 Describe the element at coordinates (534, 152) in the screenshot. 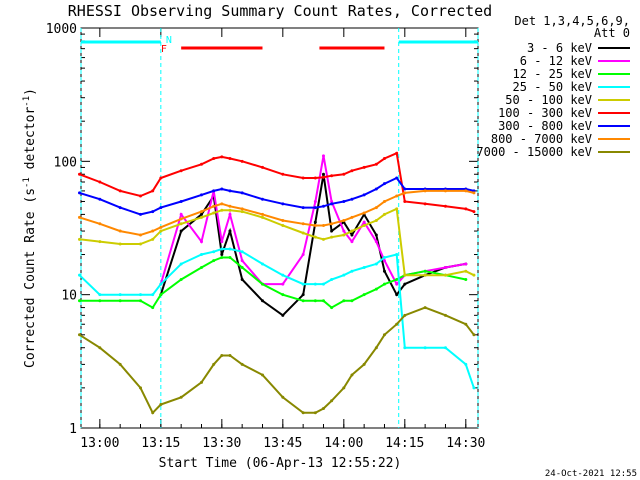

I see `legend-label: 7000 - 15000 keV` at that location.